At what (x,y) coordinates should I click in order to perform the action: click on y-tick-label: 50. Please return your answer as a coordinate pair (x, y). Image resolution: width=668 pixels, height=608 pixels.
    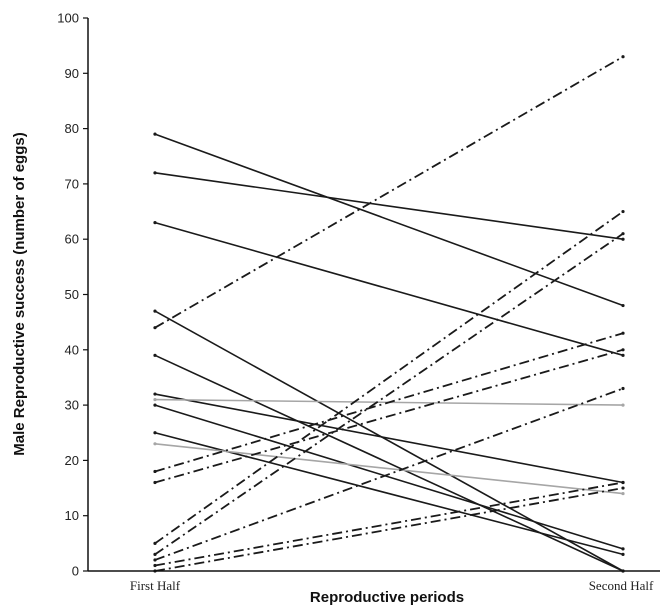
    Looking at the image, I should click on (72, 294).